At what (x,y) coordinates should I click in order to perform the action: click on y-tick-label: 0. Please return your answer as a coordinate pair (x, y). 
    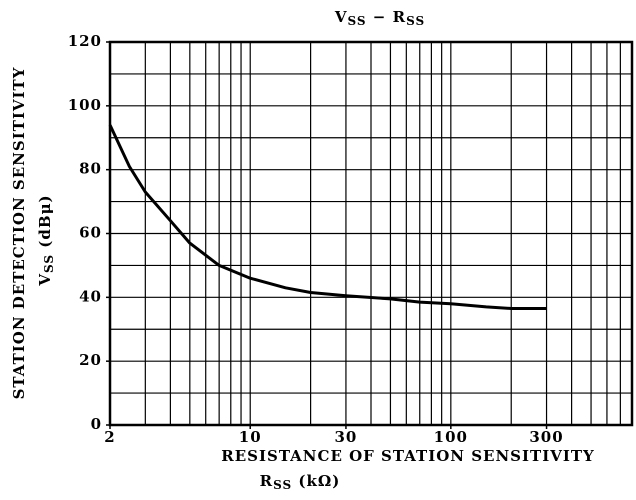
    Looking at the image, I should click on (96, 424).